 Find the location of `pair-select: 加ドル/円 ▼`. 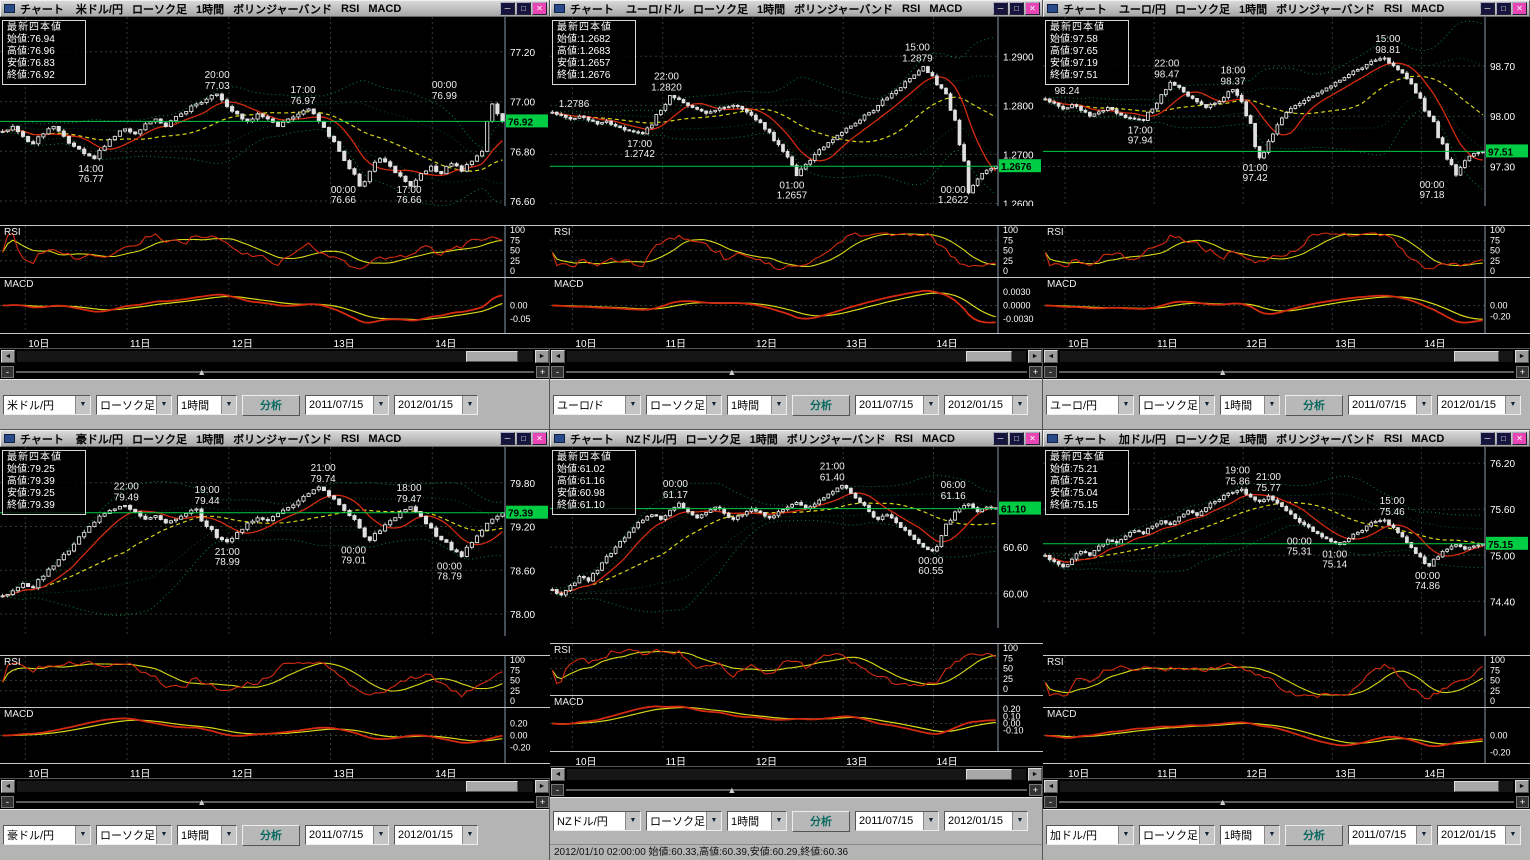

pair-select: 加ドル/円 ▼ is located at coordinates (1090, 835).